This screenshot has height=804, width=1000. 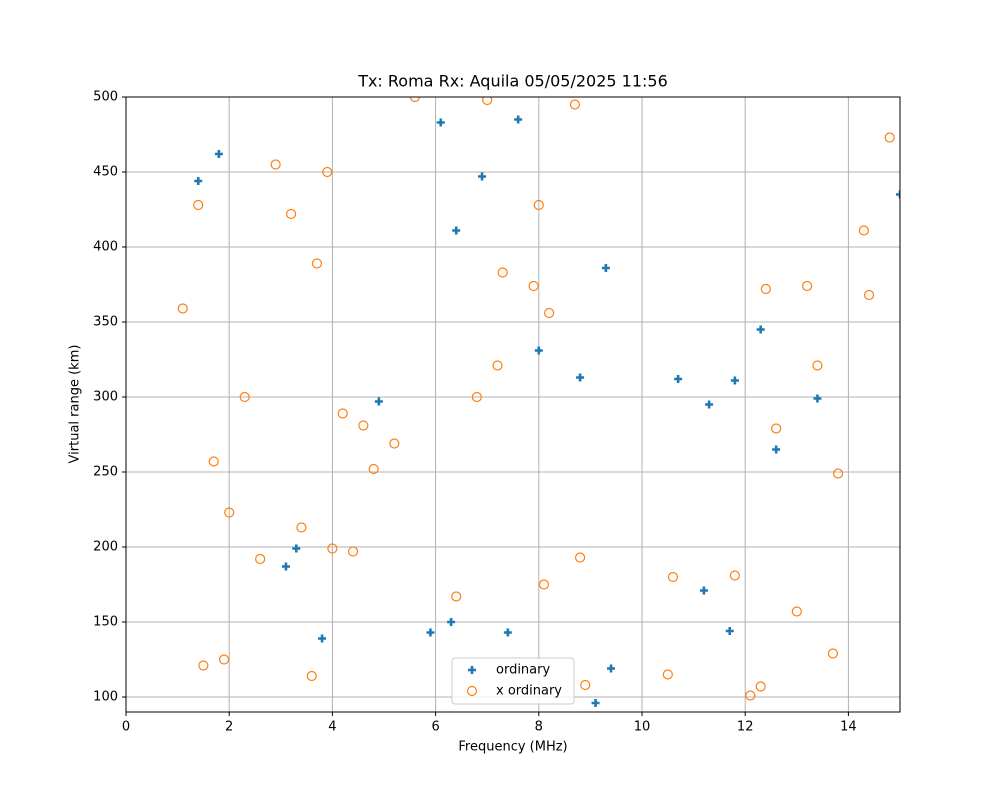 I want to click on x-tick-label: 0, so click(x=126, y=727).